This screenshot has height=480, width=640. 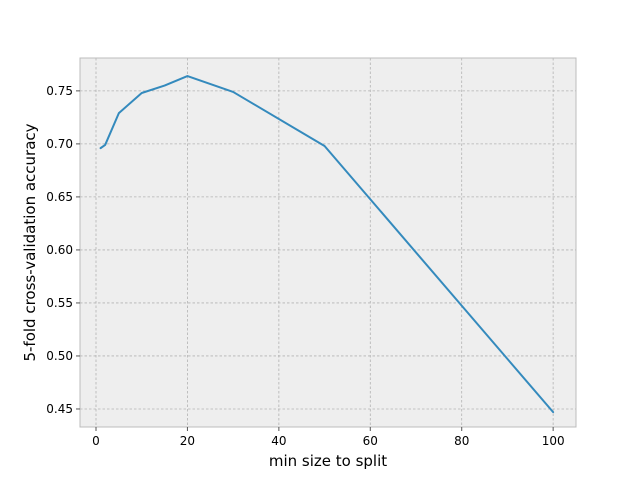 I want to click on x-tick-label: 20, so click(x=187, y=441).